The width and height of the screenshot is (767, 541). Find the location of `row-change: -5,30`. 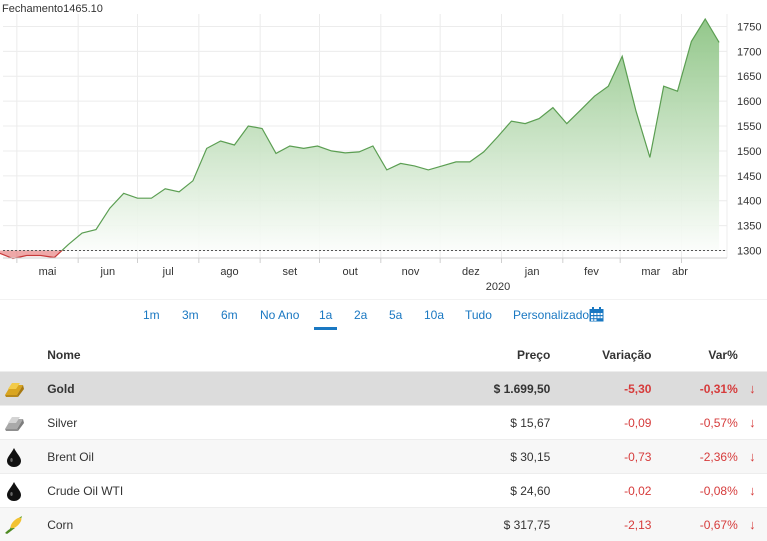

row-change: -5,30 is located at coordinates (600, 389).